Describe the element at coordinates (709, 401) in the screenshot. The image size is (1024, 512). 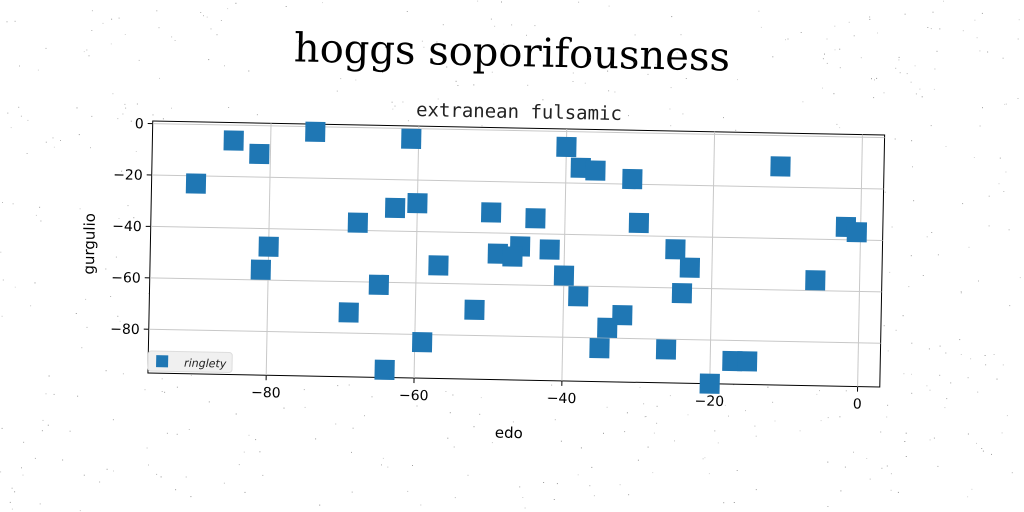
I see `x-tick-label: −20` at that location.